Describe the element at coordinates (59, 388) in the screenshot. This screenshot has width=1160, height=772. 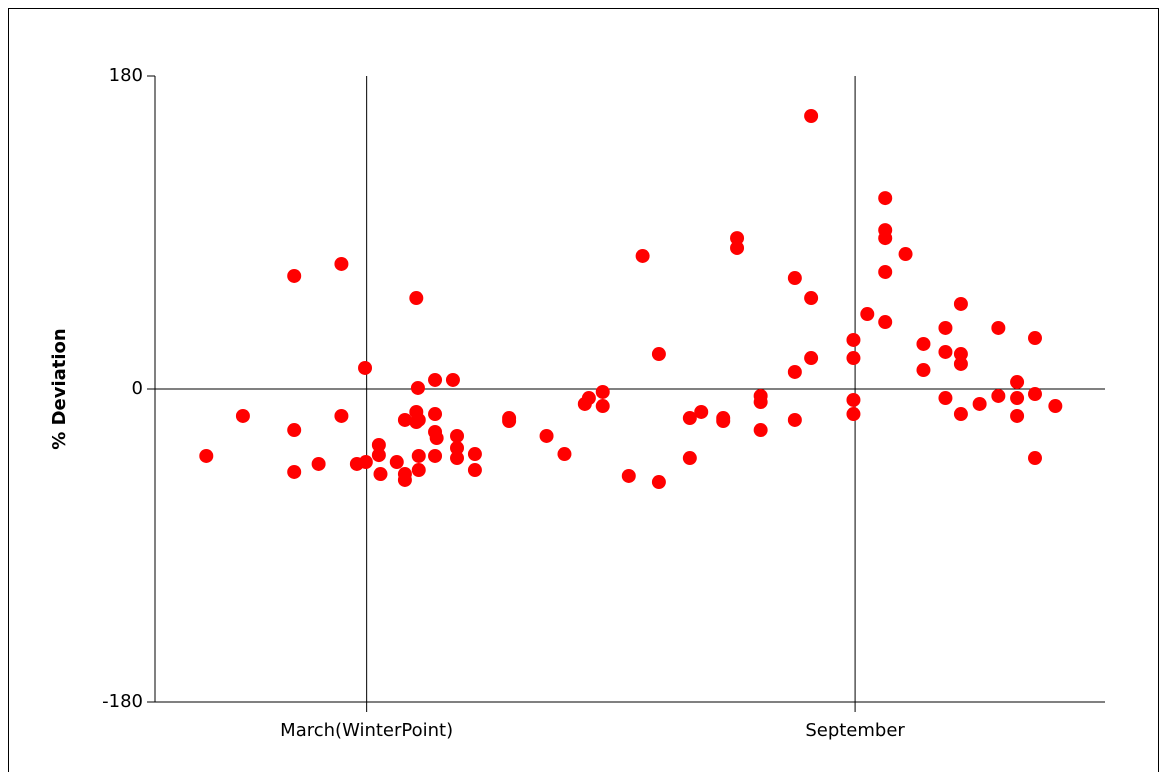
I see `y-axis-label: % Deviation` at that location.